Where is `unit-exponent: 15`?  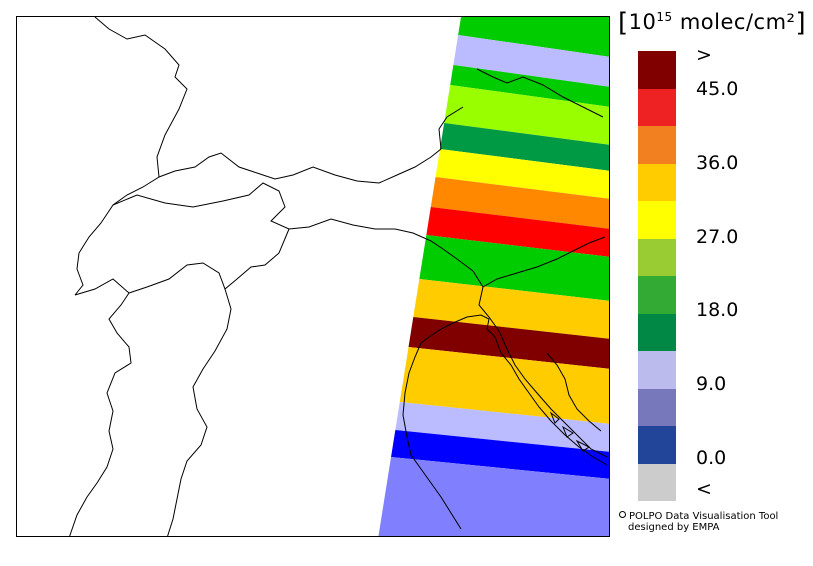 unit-exponent: 15 is located at coordinates (664, 17).